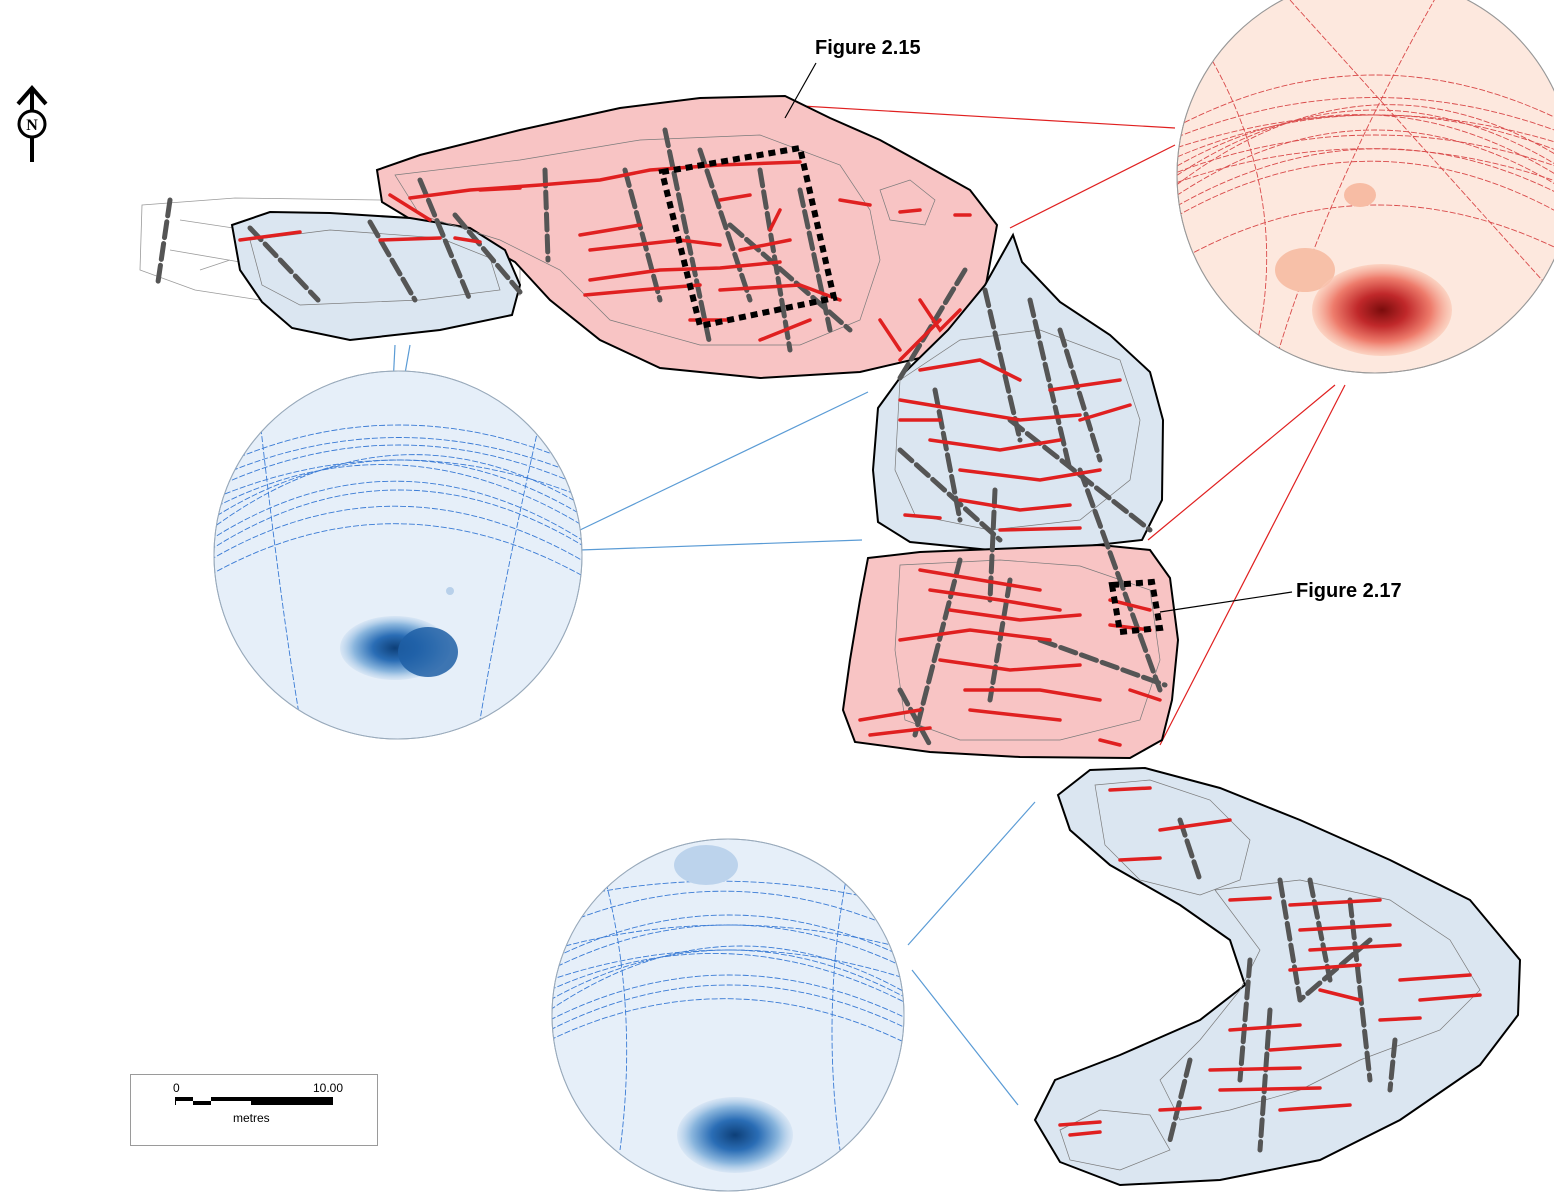  I want to click on blue-stereonet-left, so click(398, 555).